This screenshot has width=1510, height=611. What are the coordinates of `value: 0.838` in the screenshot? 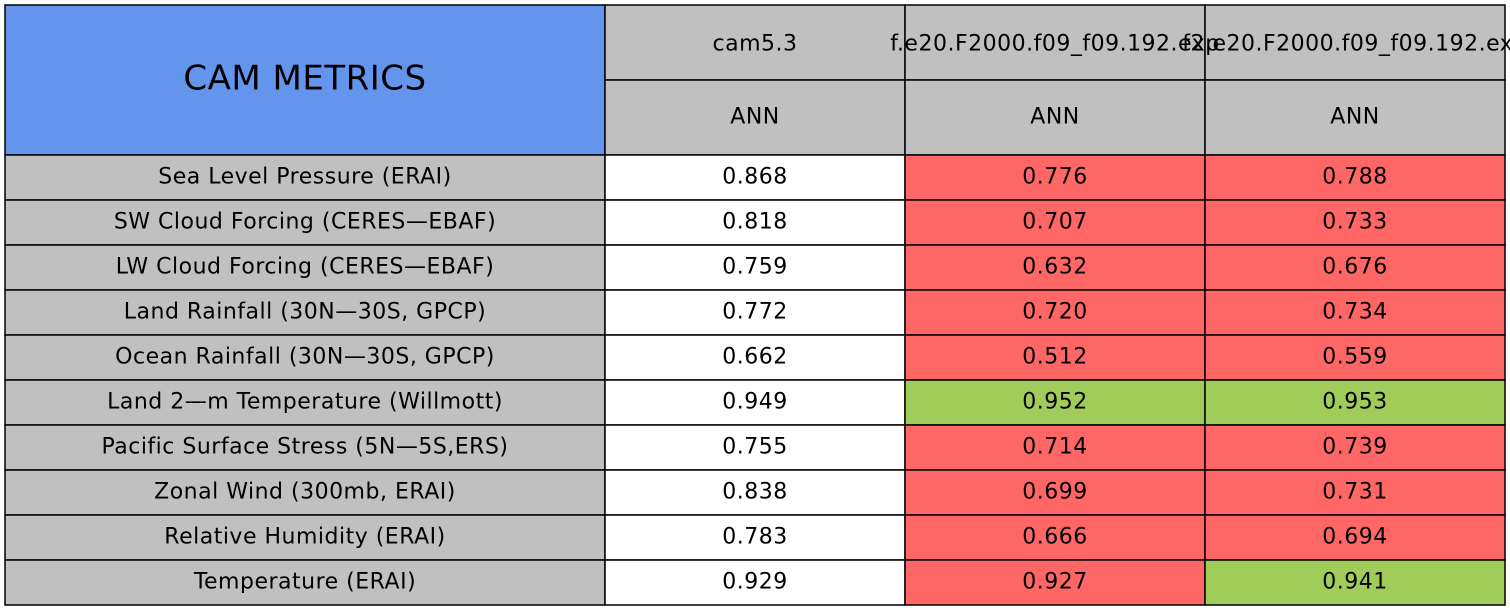 It's located at (754, 492).